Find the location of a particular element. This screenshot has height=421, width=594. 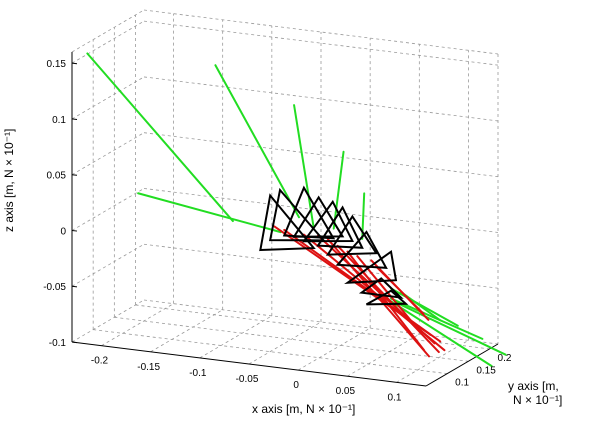

y-axis-label-line2: N × 10⁻¹] is located at coordinates (537, 400).